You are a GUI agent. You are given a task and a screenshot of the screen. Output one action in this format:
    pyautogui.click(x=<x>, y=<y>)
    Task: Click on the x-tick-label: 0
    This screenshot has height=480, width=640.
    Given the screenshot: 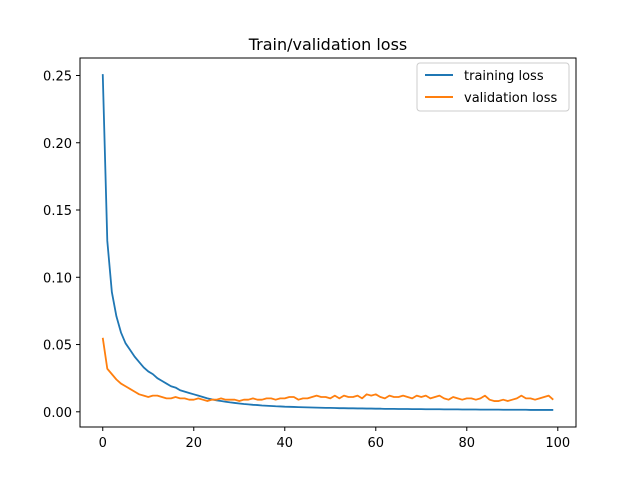 What is the action you would take?
    pyautogui.click(x=103, y=443)
    